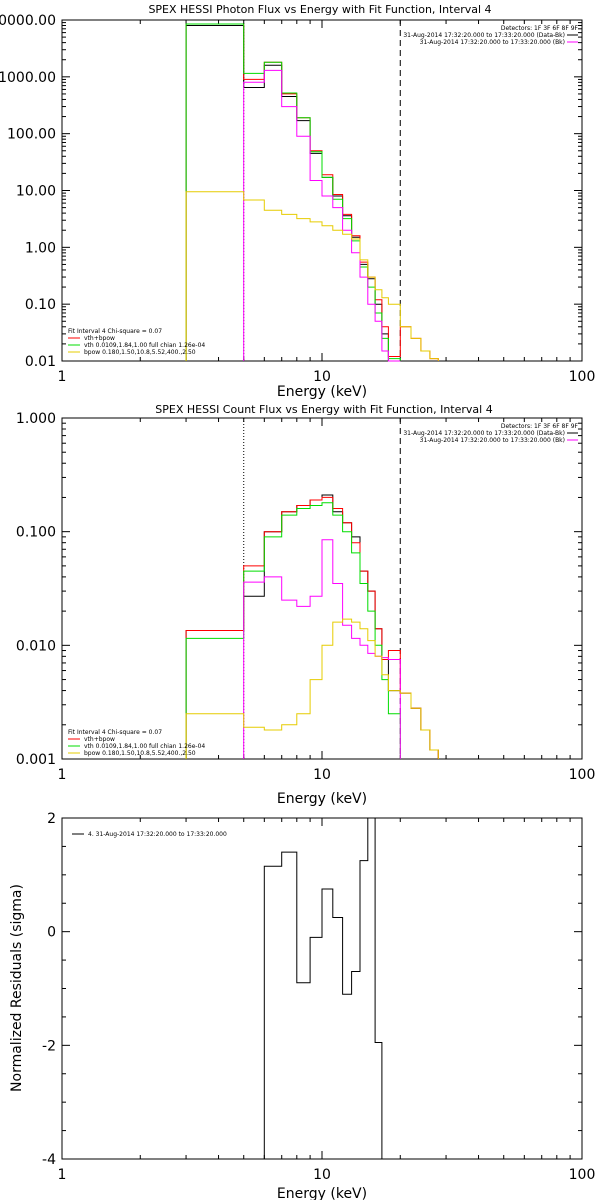  I want to click on photon-flux-xlabel: Energy (keV), so click(322, 392).